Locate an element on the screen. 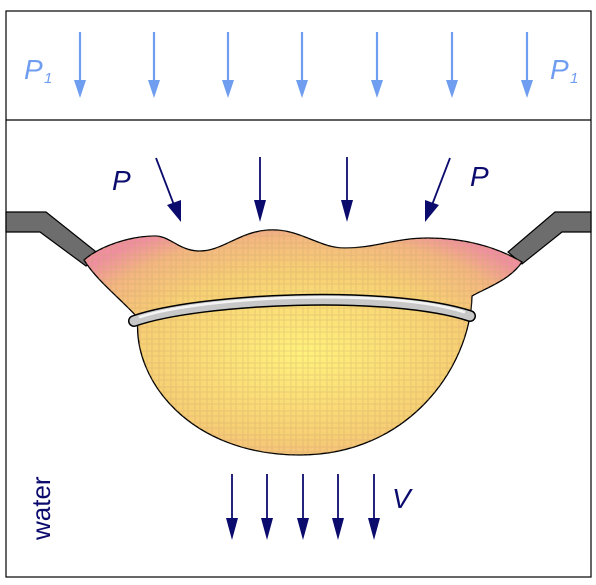 Image resolution: width=596 pixels, height=585 pixels. right-support-plate is located at coordinates (549, 238).